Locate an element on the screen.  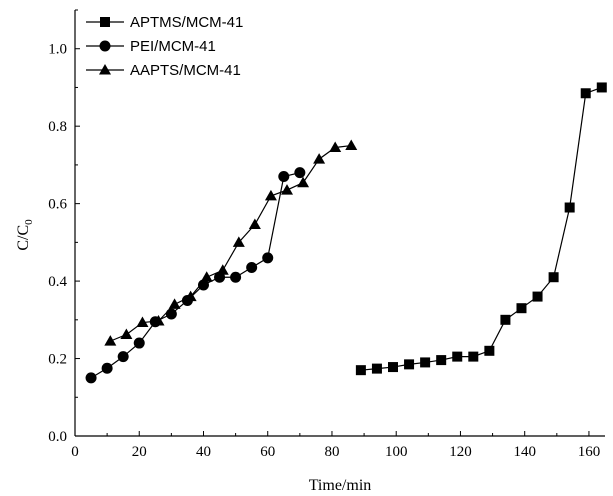
y-axis-title-main: C/C is located at coordinates (23, 238).